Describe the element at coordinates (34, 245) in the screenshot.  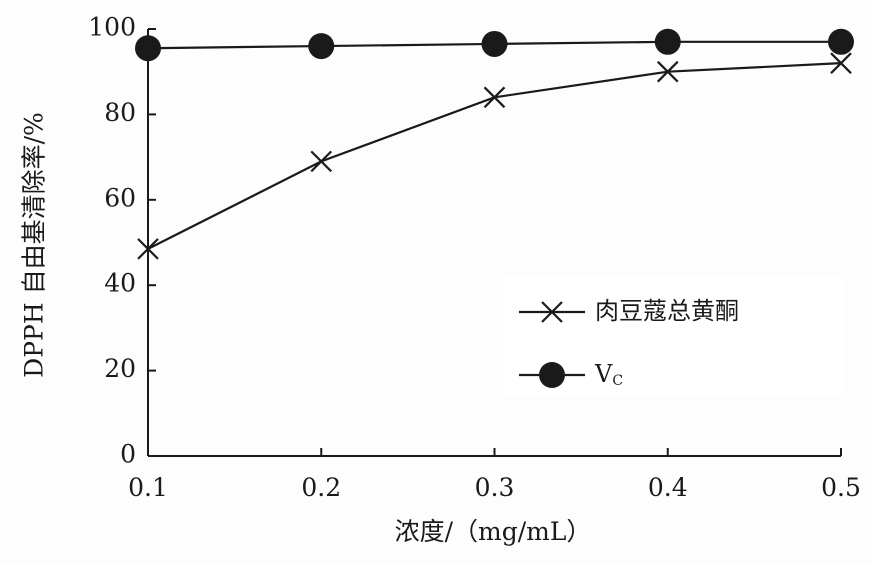
I see `y-axis-title: DPPH 自由基清除率/%` at that location.